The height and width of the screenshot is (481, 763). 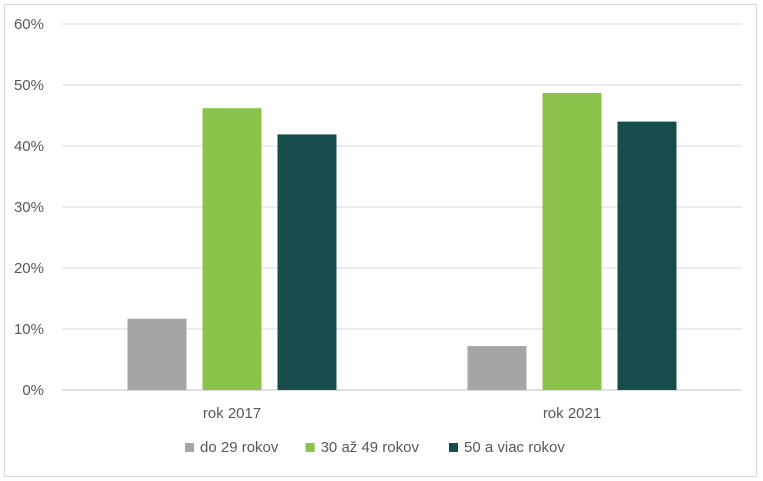 What do you see at coordinates (239, 447) in the screenshot?
I see `legend-label: do 29 rokov` at bounding box center [239, 447].